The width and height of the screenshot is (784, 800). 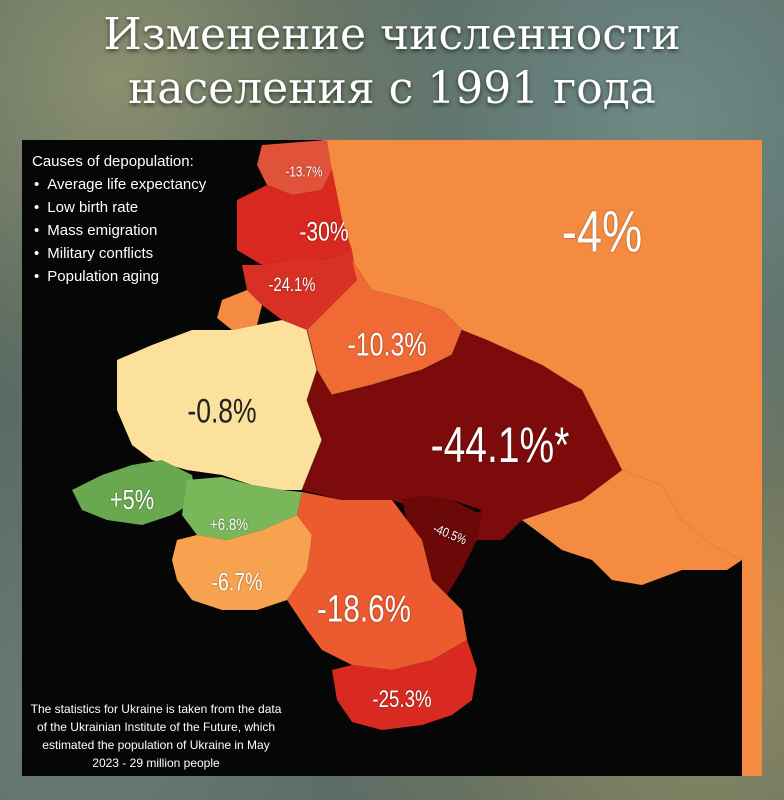 I want to click on legend-item: Population aging, so click(x=119, y=276).